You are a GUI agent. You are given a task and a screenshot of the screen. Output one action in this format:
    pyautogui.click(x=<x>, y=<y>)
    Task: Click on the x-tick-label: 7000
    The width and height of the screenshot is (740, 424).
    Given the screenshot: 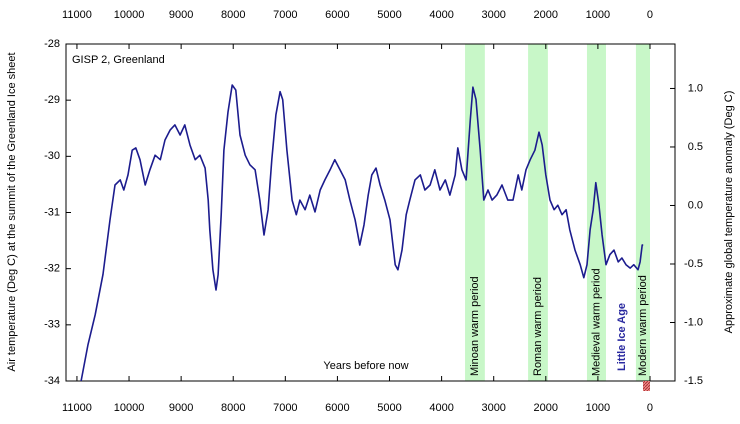 What is the action you would take?
    pyautogui.click(x=285, y=408)
    